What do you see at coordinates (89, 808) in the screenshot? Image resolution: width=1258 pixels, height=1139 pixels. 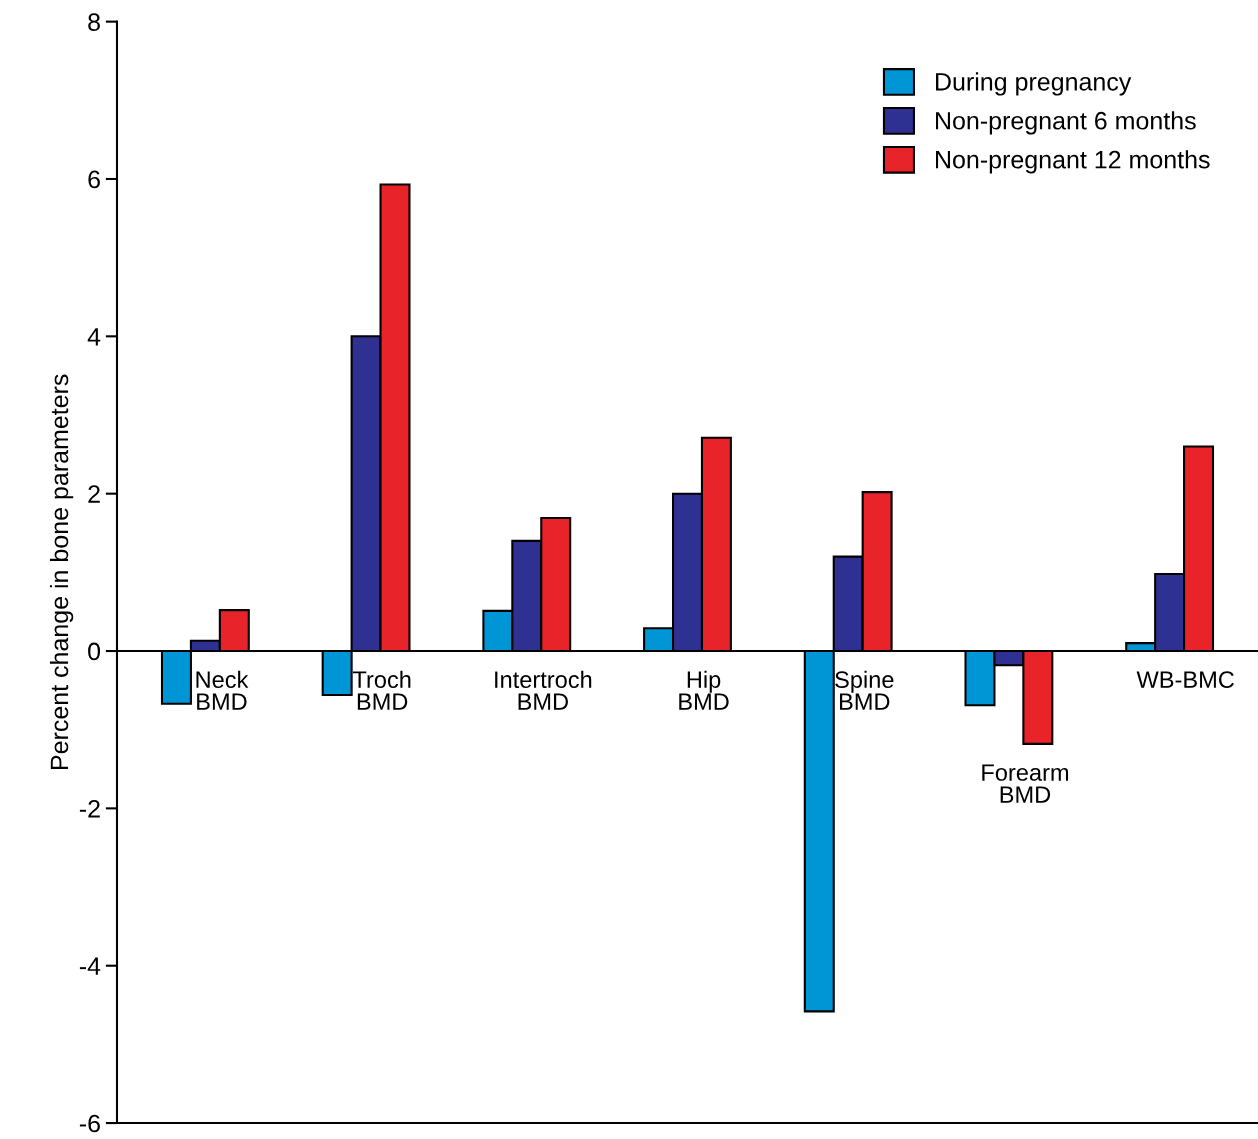 I see `y-tick-label: -2` at bounding box center [89, 808].